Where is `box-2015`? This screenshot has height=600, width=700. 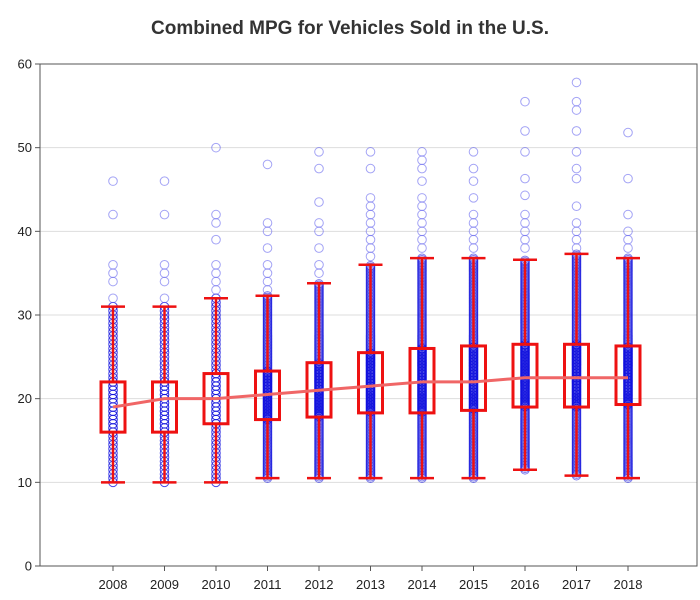
box-2015 is located at coordinates (473, 368).